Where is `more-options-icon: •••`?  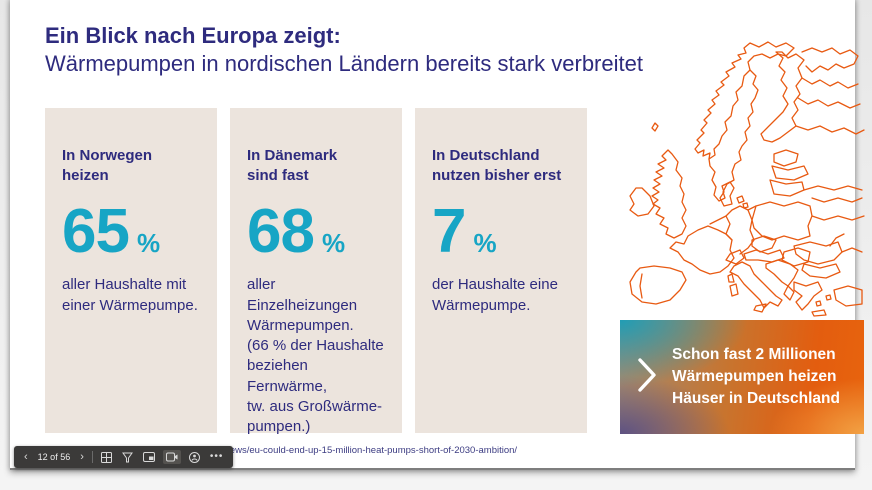
more-options-icon: ••• is located at coordinates (216, 456).